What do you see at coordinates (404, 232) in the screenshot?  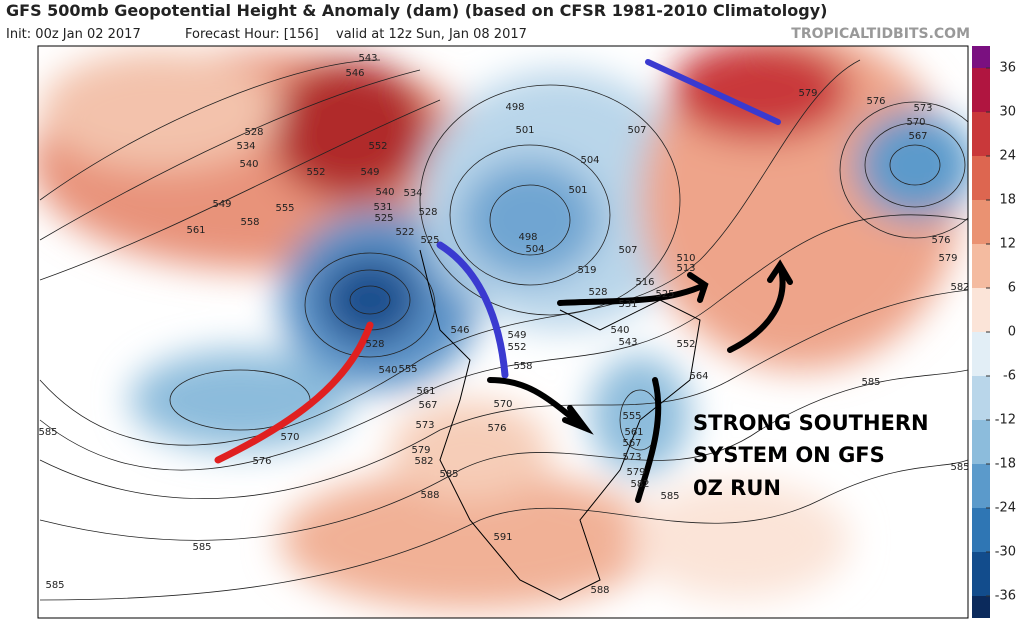 I see `contour-label: 522` at bounding box center [404, 232].